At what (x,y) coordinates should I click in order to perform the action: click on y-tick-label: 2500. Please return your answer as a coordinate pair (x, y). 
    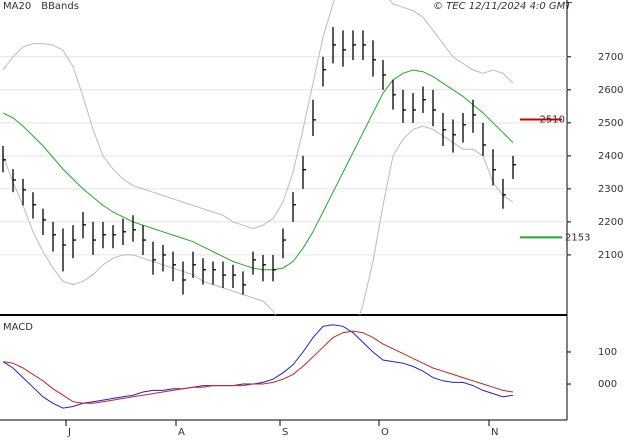
    Looking at the image, I should click on (610, 123).